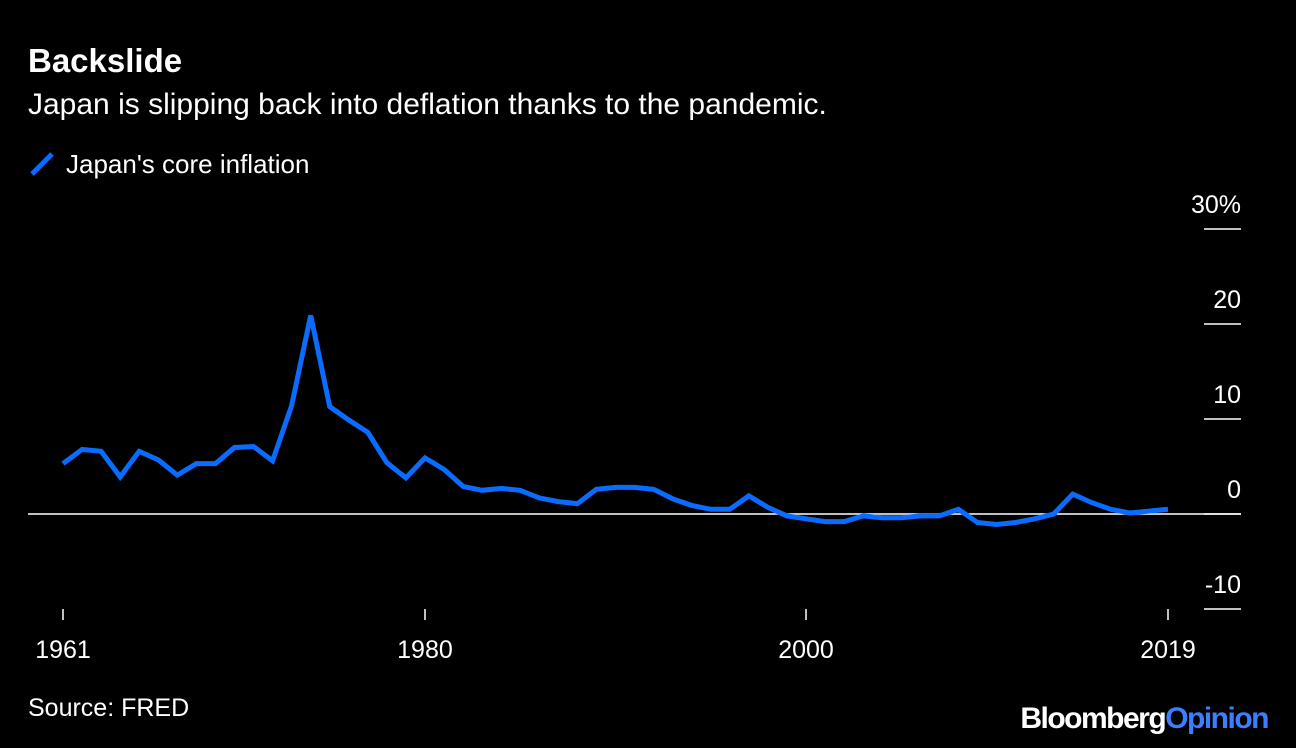  What do you see at coordinates (1223, 585) in the screenshot?
I see `y-tick-label: -10` at bounding box center [1223, 585].